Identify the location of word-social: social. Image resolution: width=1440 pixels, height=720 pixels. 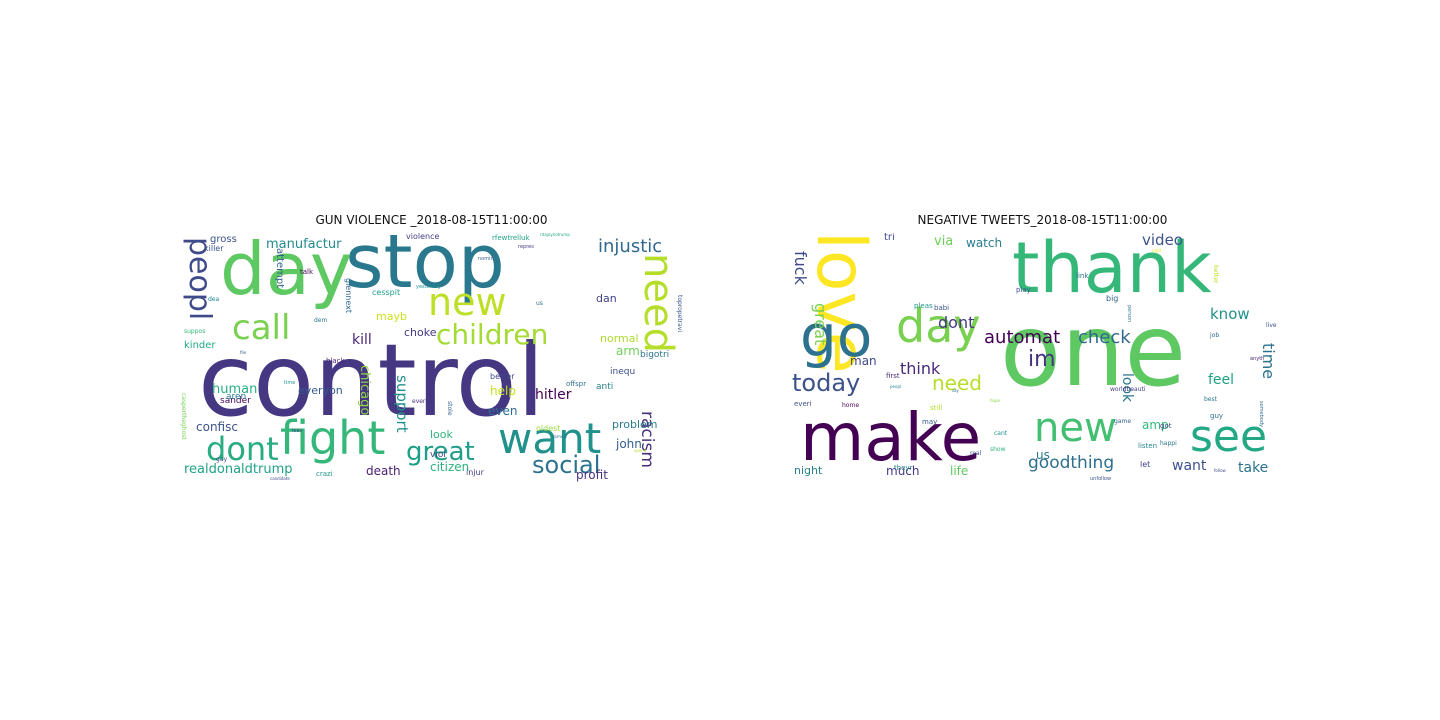
(566, 465).